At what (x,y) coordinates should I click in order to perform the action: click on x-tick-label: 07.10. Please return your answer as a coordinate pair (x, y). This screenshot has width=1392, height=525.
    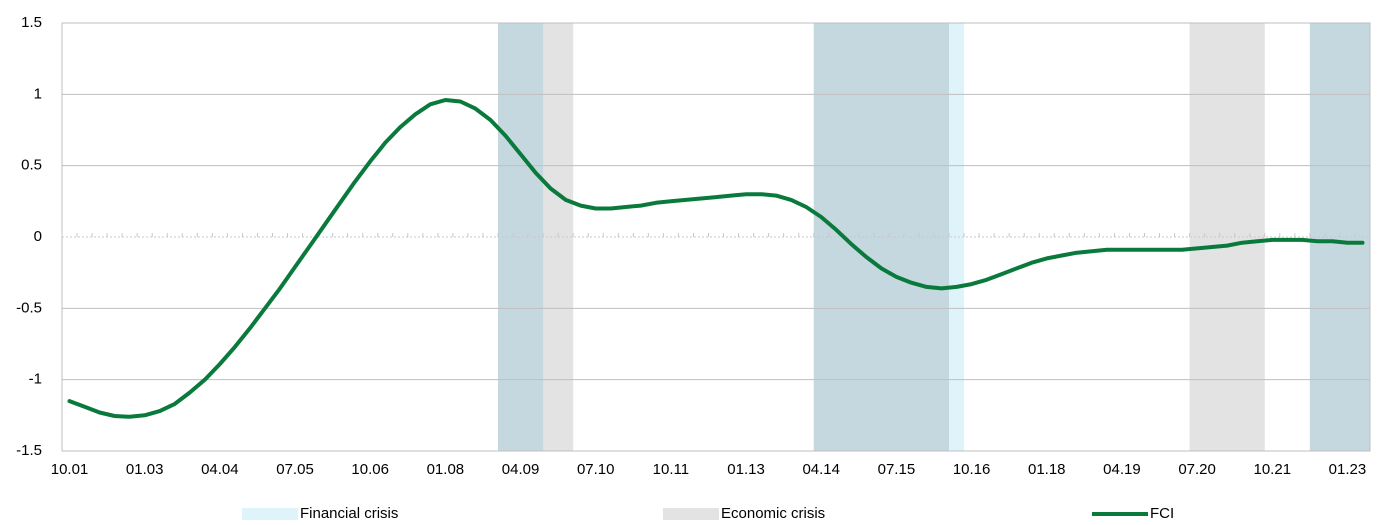
    Looking at the image, I should click on (596, 469).